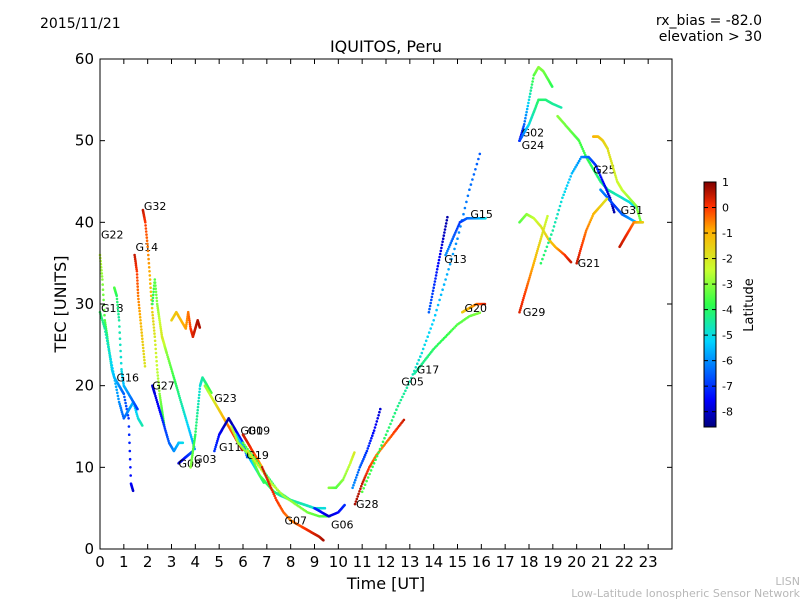  I want to click on series-G22: G22, so click(116, 361).